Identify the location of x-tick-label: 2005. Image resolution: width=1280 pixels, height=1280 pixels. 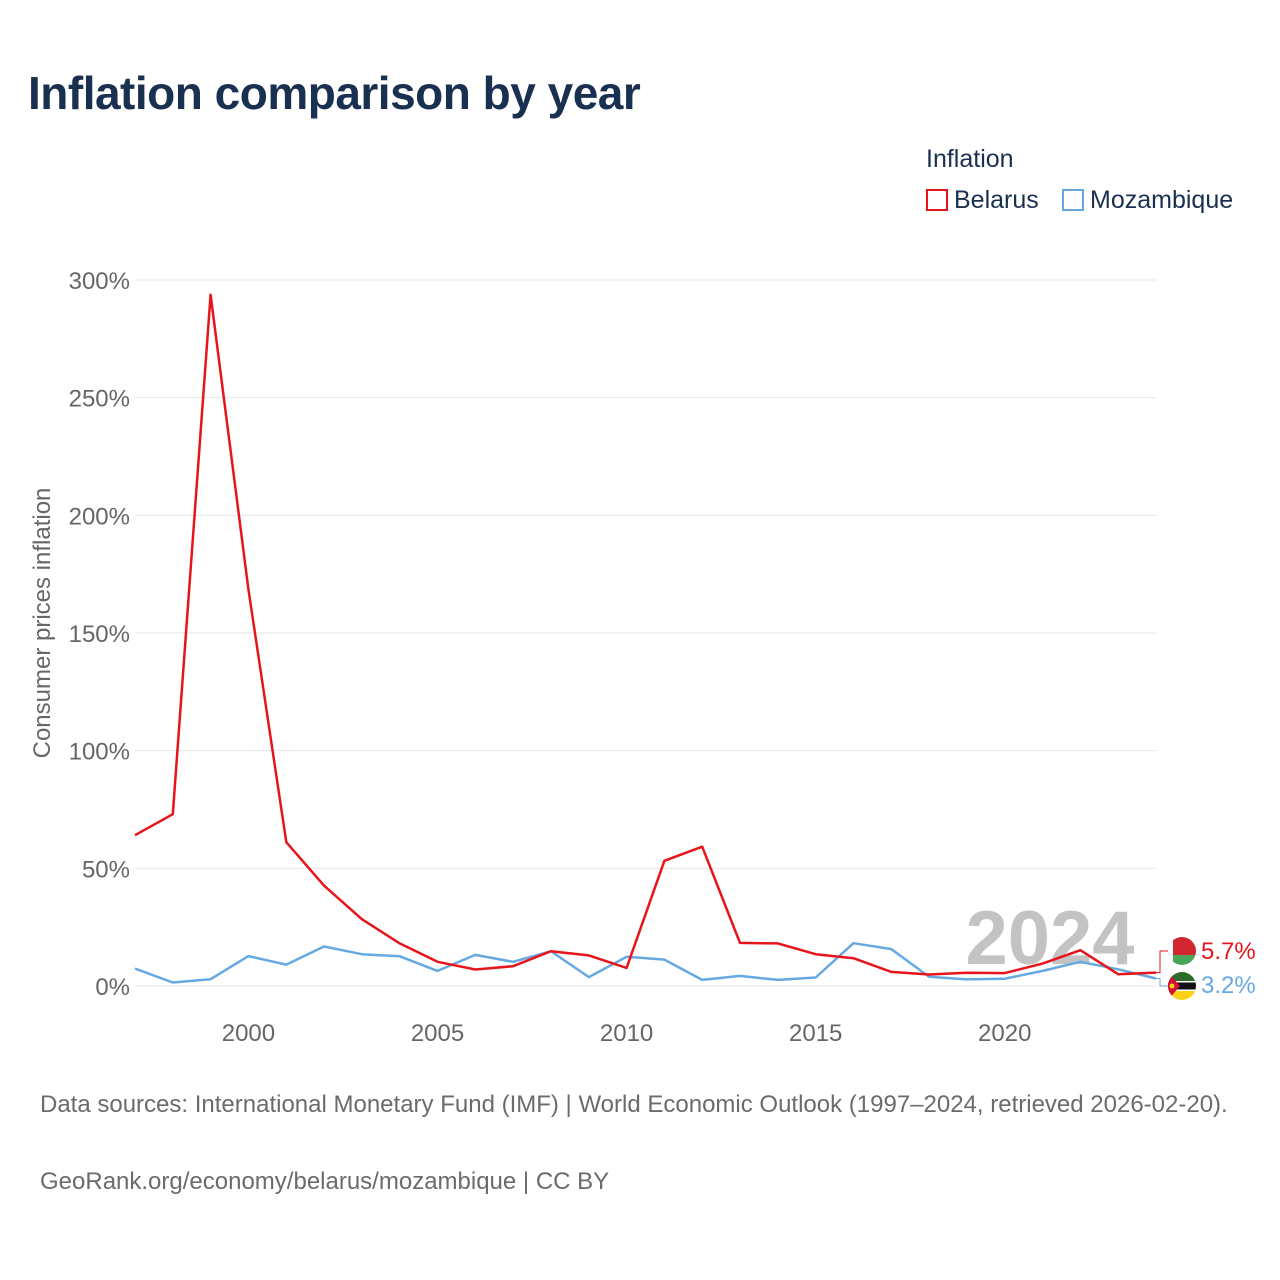
(437, 1033).